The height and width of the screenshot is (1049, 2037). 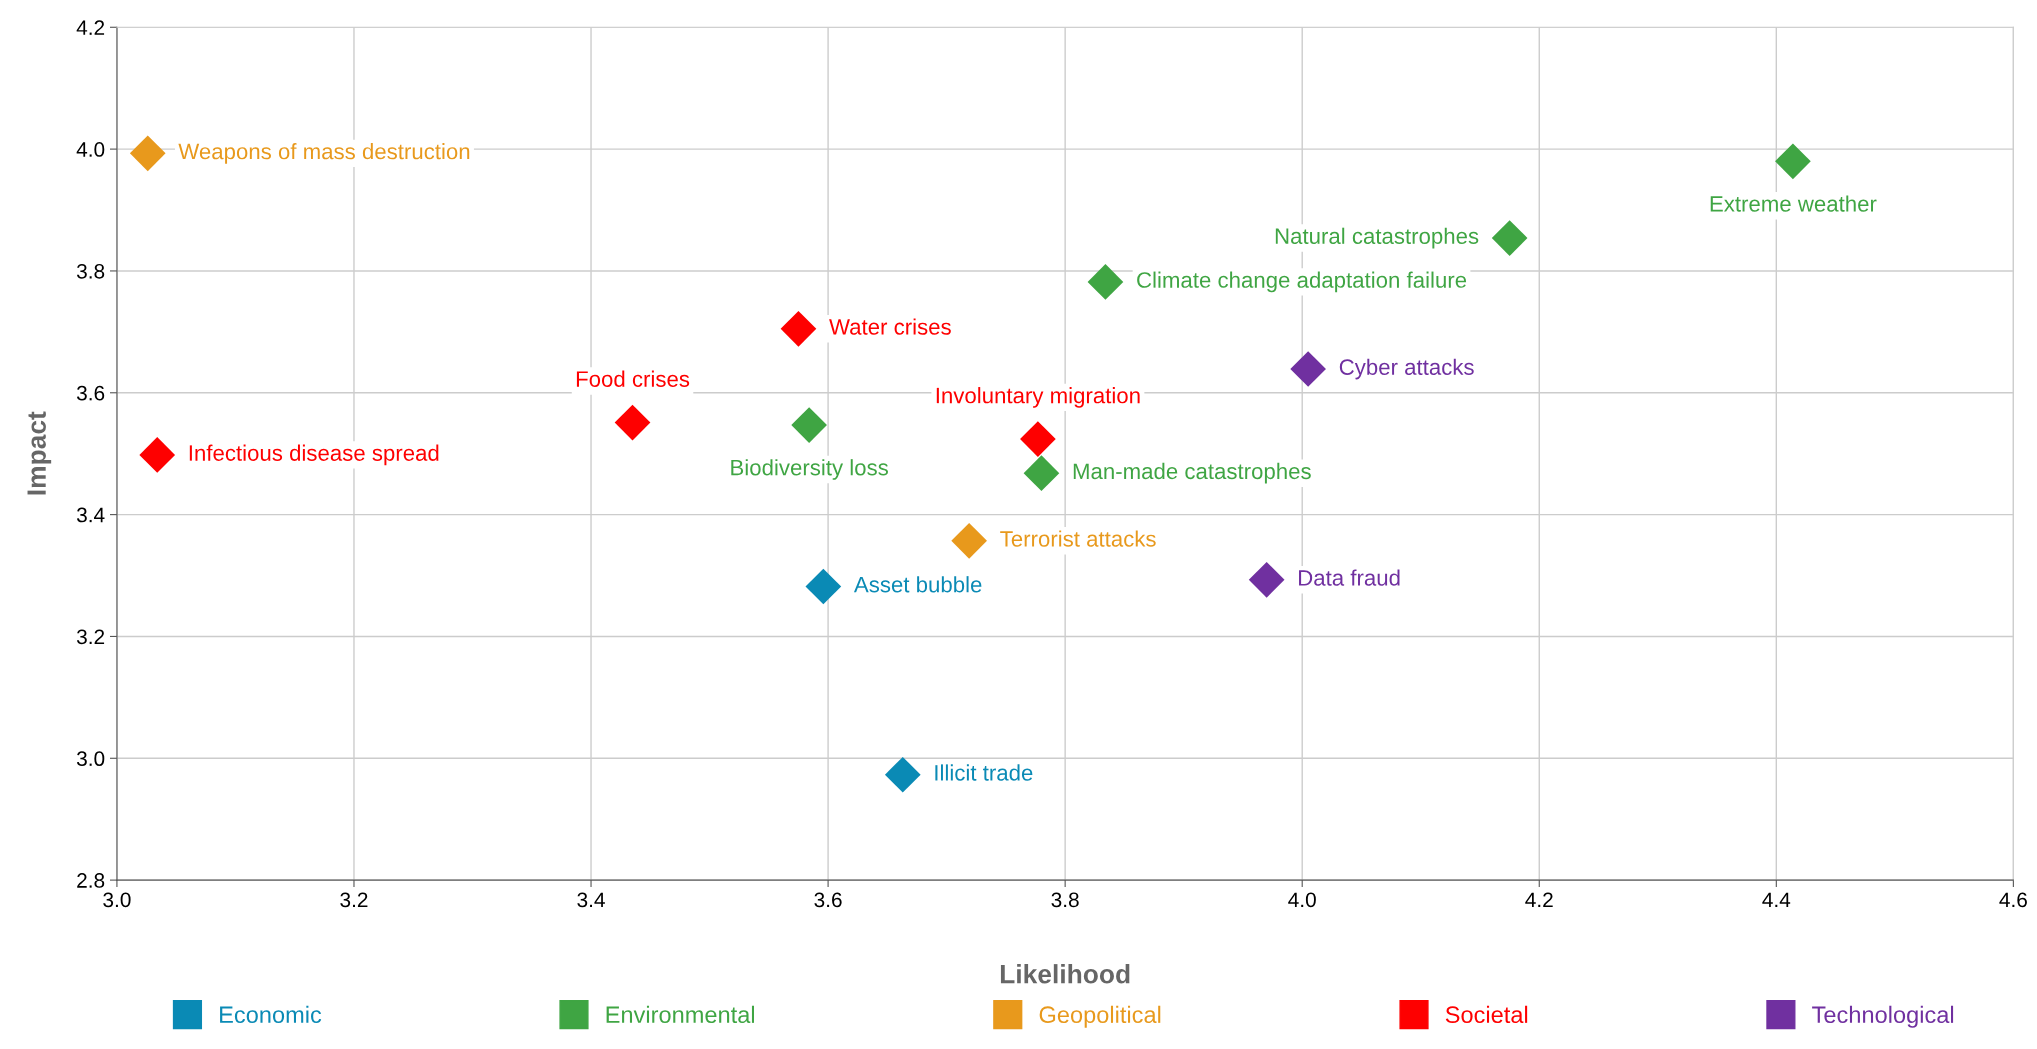 I want to click on annotation: Cyber attacks, so click(x=1406, y=369).